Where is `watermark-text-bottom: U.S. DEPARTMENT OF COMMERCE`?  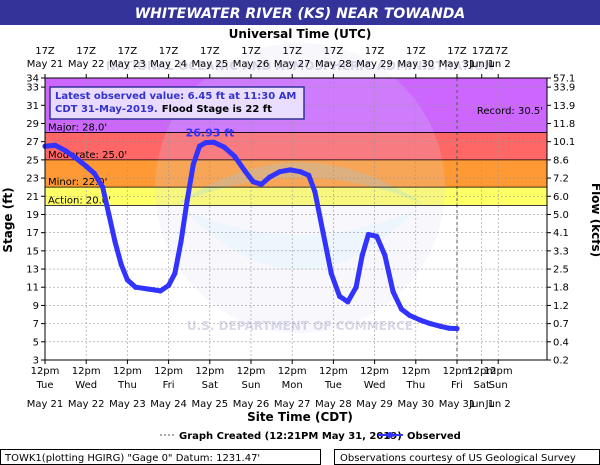
watermark-text-bottom: U.S. DEPARTMENT OF COMMERCE is located at coordinates (300, 326).